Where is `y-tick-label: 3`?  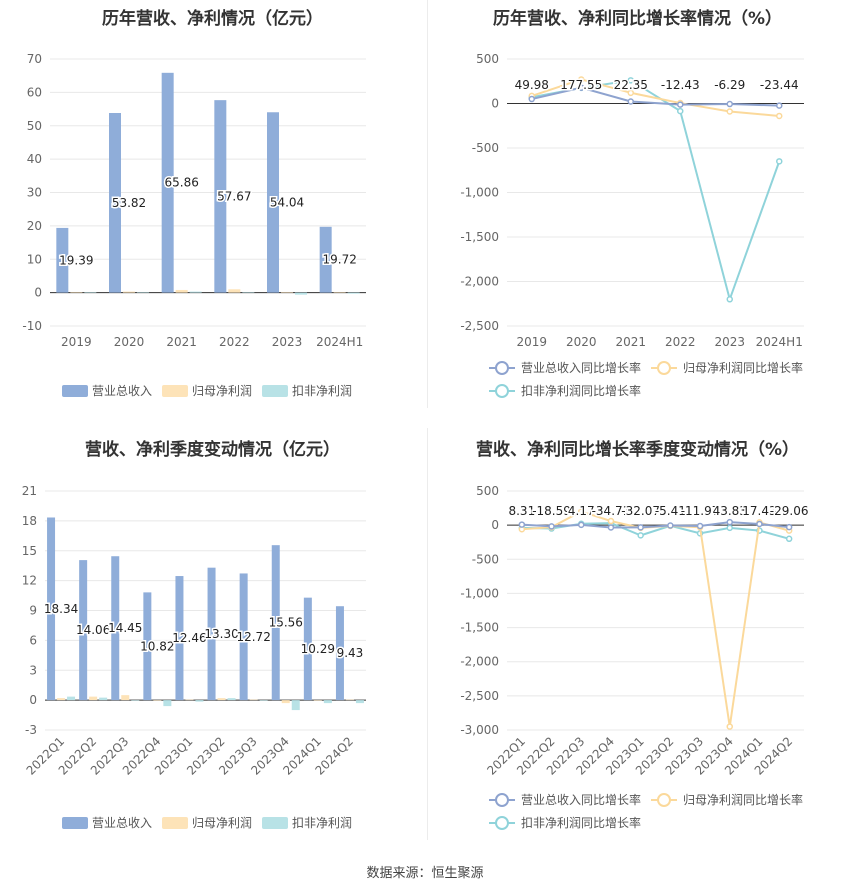
y-tick-label: 3 is located at coordinates (33, 670).